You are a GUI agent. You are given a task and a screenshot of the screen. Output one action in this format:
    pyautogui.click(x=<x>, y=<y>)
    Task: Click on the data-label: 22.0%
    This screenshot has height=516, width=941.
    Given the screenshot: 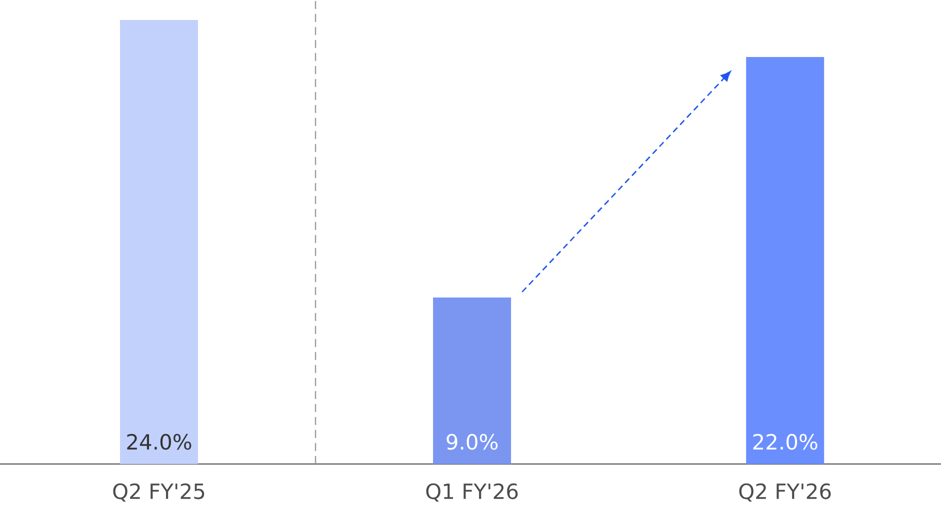 What is the action you would take?
    pyautogui.click(x=785, y=442)
    